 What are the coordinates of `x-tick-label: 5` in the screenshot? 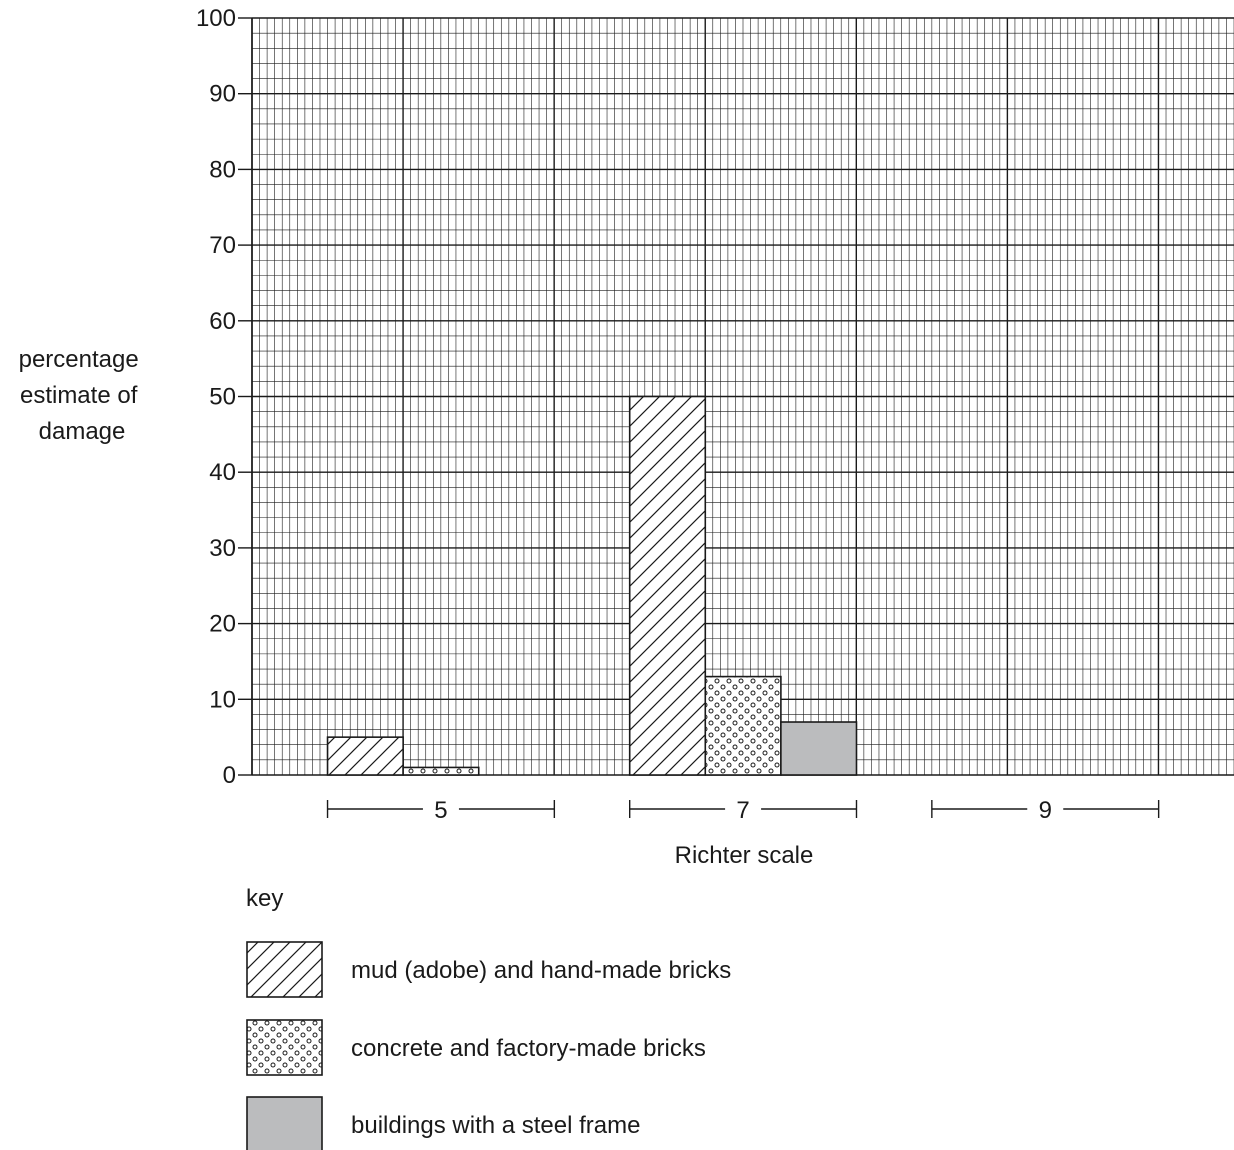 It's located at (440, 810).